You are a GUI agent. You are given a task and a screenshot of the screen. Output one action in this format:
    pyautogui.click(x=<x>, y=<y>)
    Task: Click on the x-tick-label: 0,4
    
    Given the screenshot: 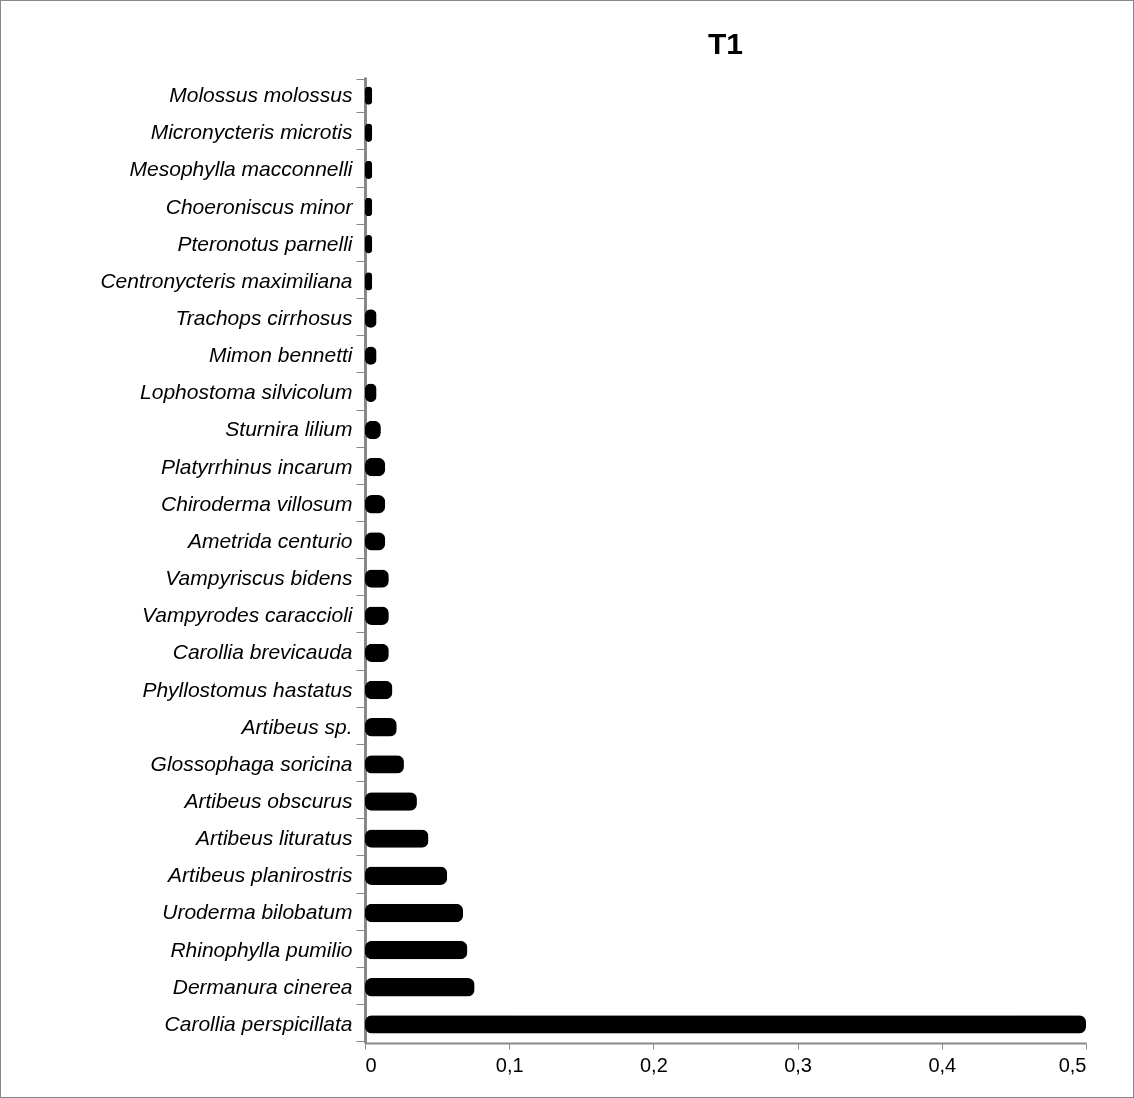 What is the action you would take?
    pyautogui.click(x=942, y=1064)
    